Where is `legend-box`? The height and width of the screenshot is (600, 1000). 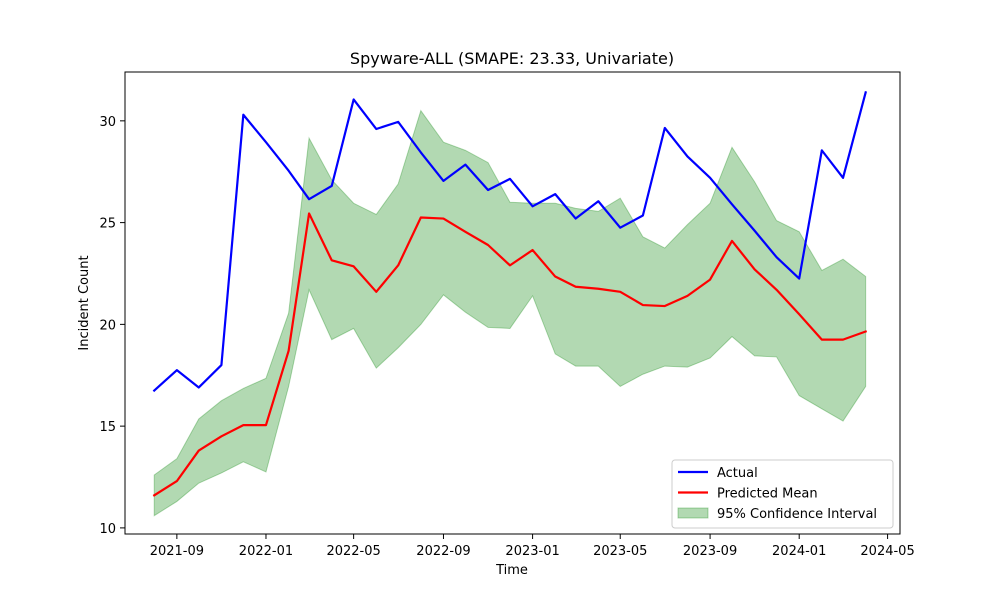
legend-box is located at coordinates (782, 494).